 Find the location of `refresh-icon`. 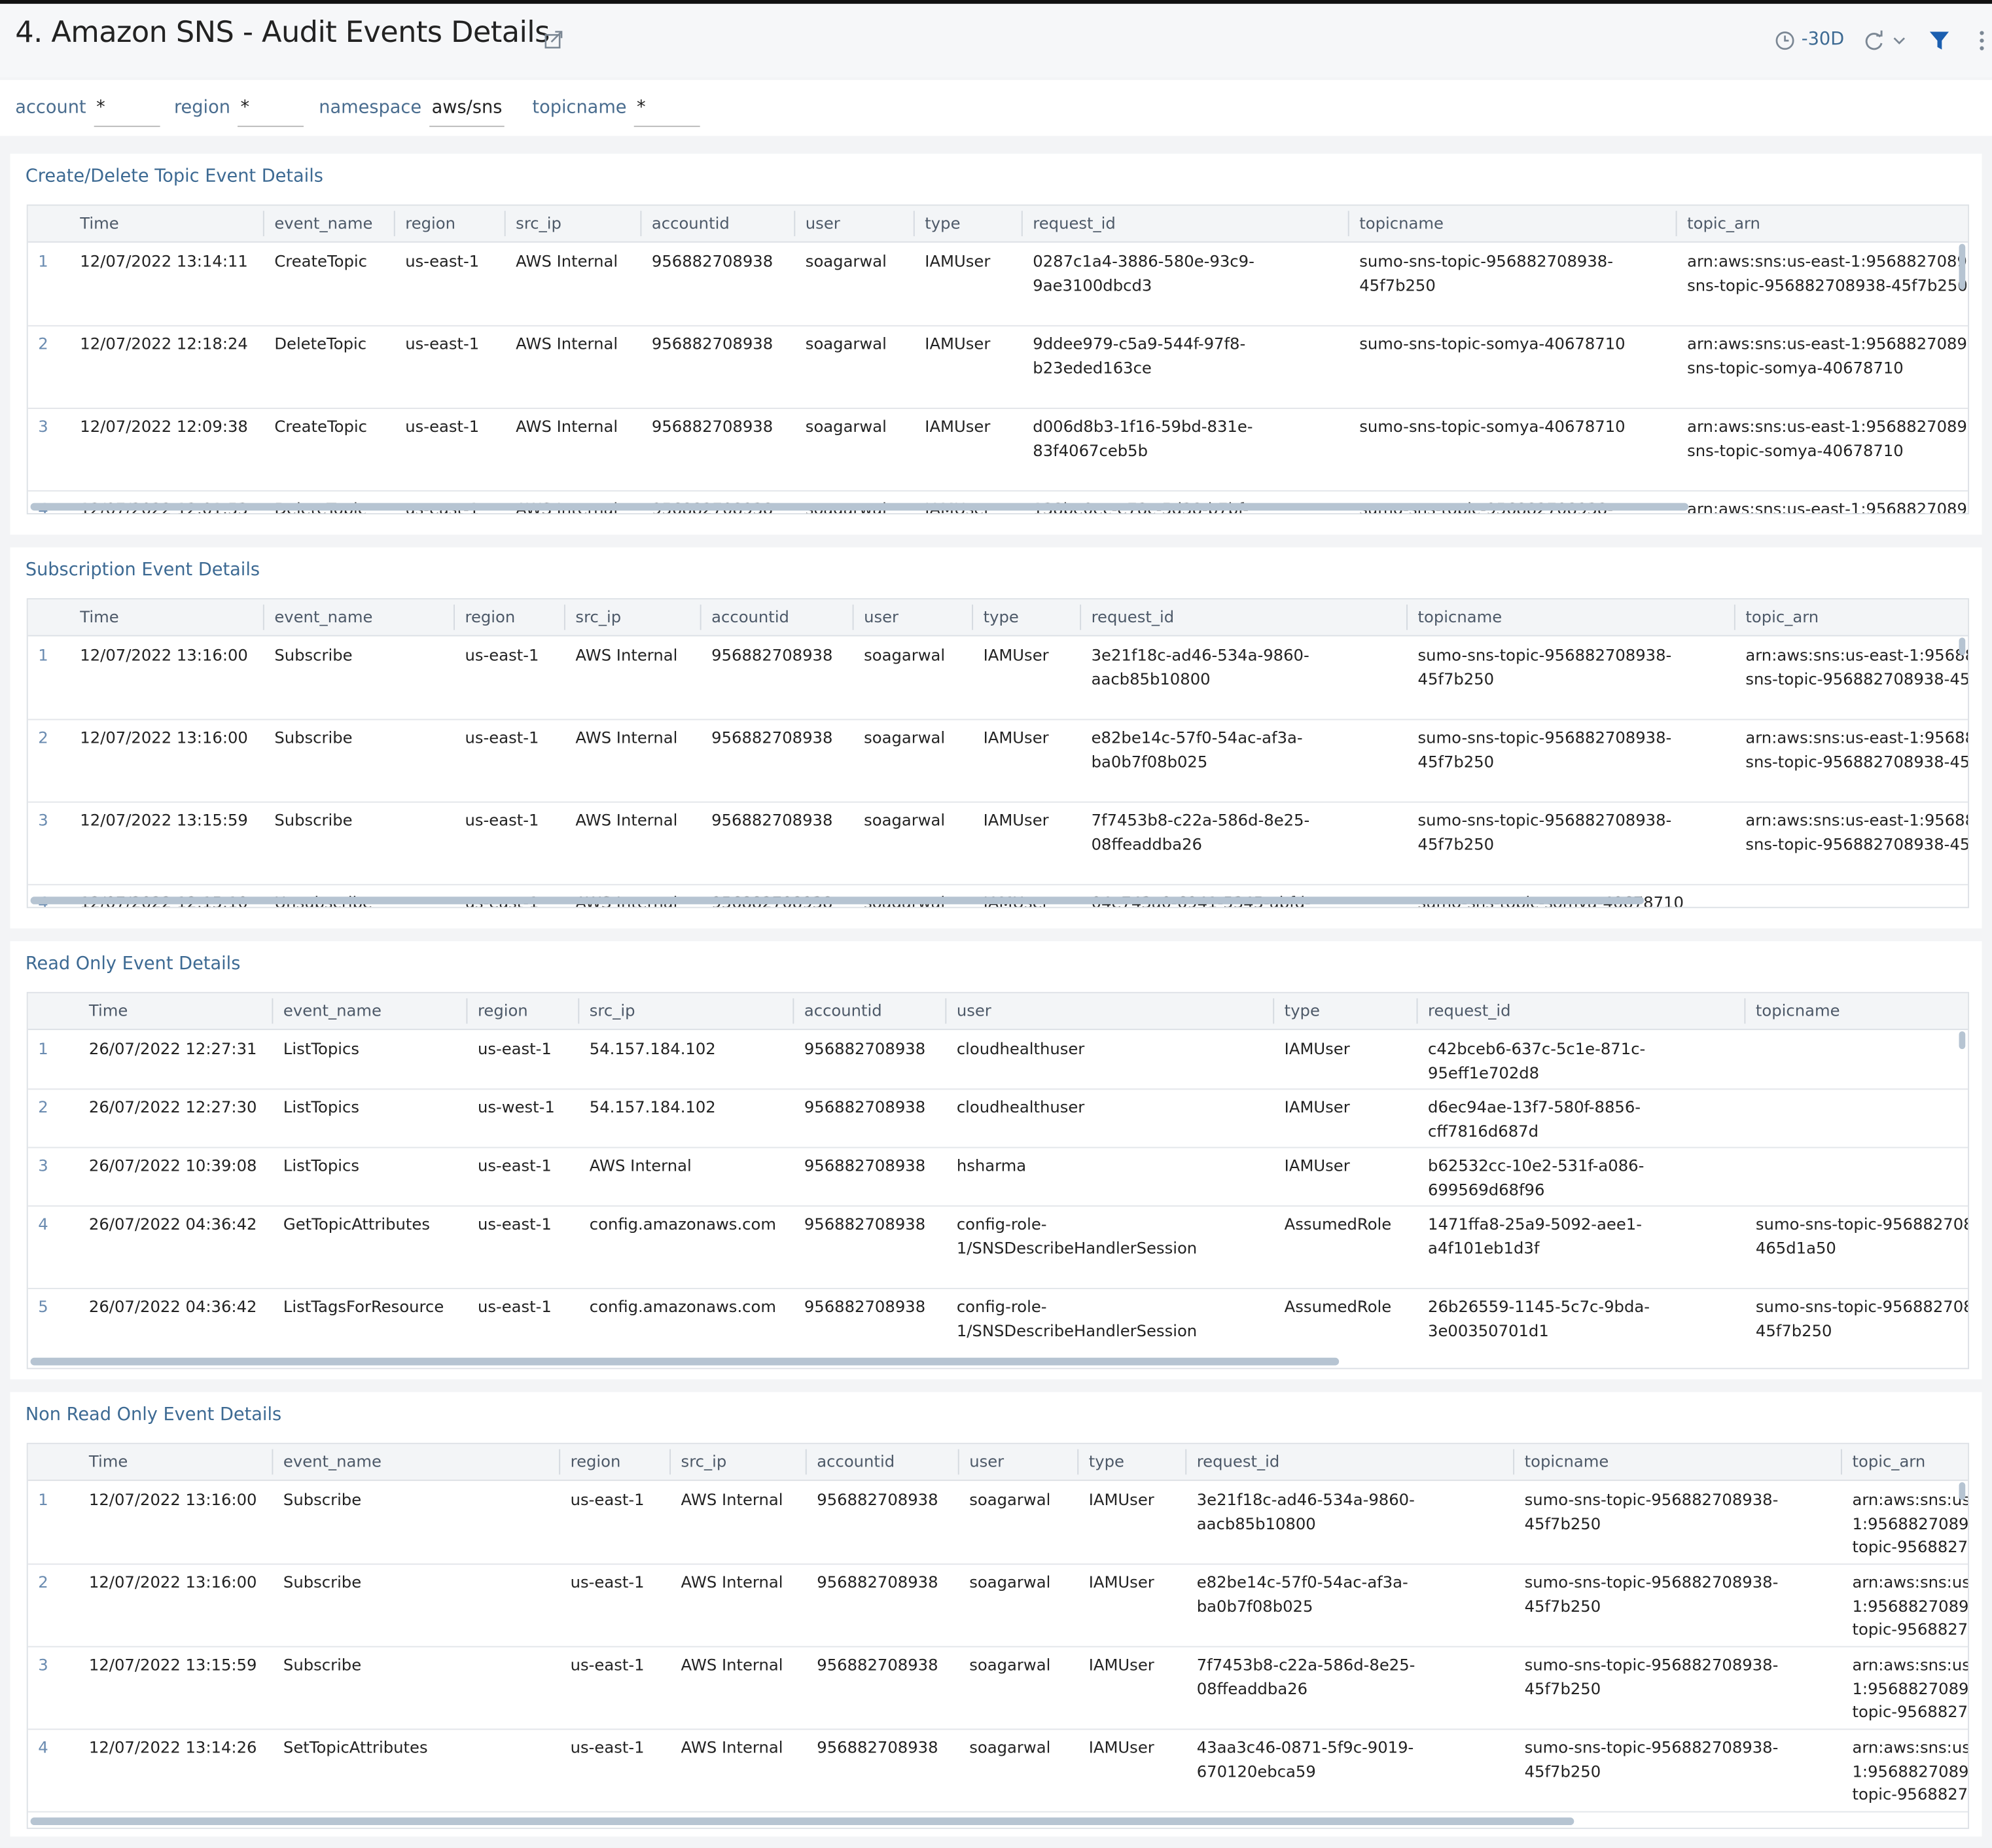

refresh-icon is located at coordinates (1887, 41).